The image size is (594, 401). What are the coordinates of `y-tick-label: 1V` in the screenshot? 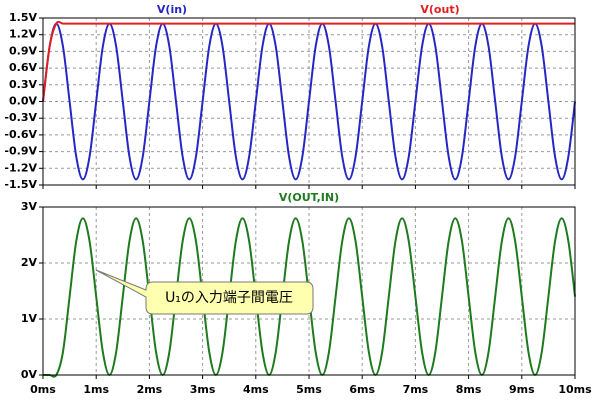 It's located at (29, 318).